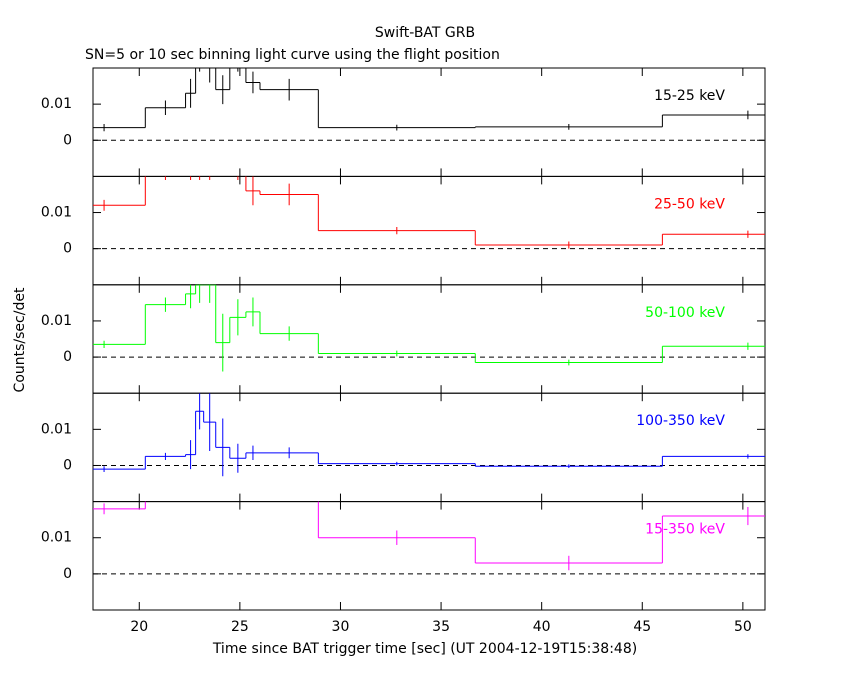  What do you see at coordinates (685, 530) in the screenshot?
I see `panel-label: 15-350 keV` at bounding box center [685, 530].